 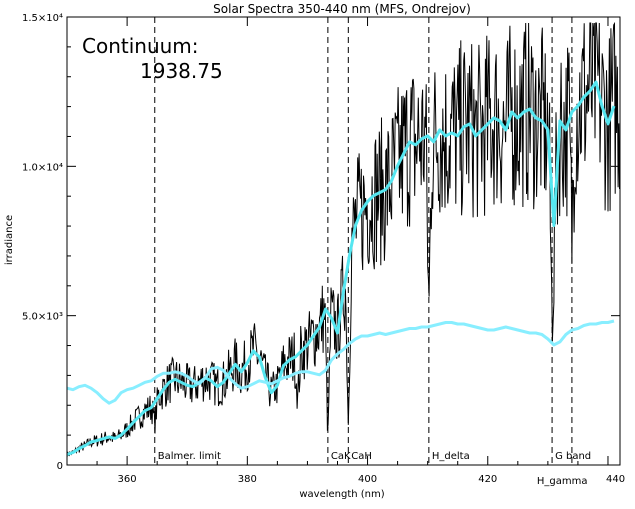 What do you see at coordinates (140, 46) in the screenshot?
I see `continuum-label: Continuum:` at bounding box center [140, 46].